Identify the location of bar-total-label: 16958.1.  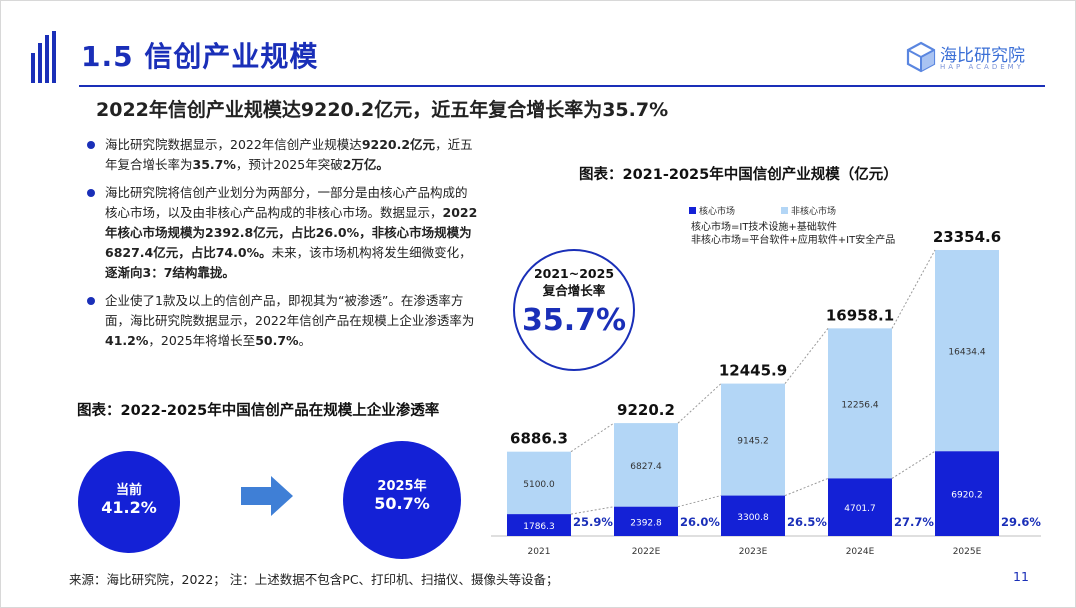
(860, 315).